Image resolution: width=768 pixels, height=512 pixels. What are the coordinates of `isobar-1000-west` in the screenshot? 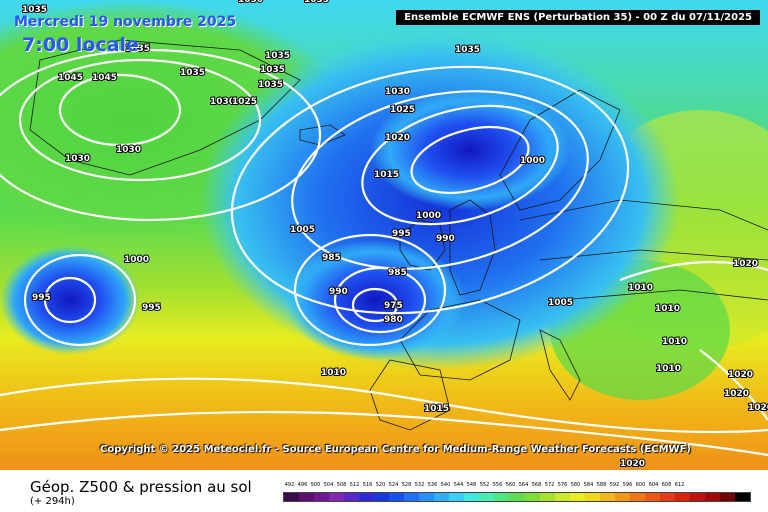 It's located at (80, 300).